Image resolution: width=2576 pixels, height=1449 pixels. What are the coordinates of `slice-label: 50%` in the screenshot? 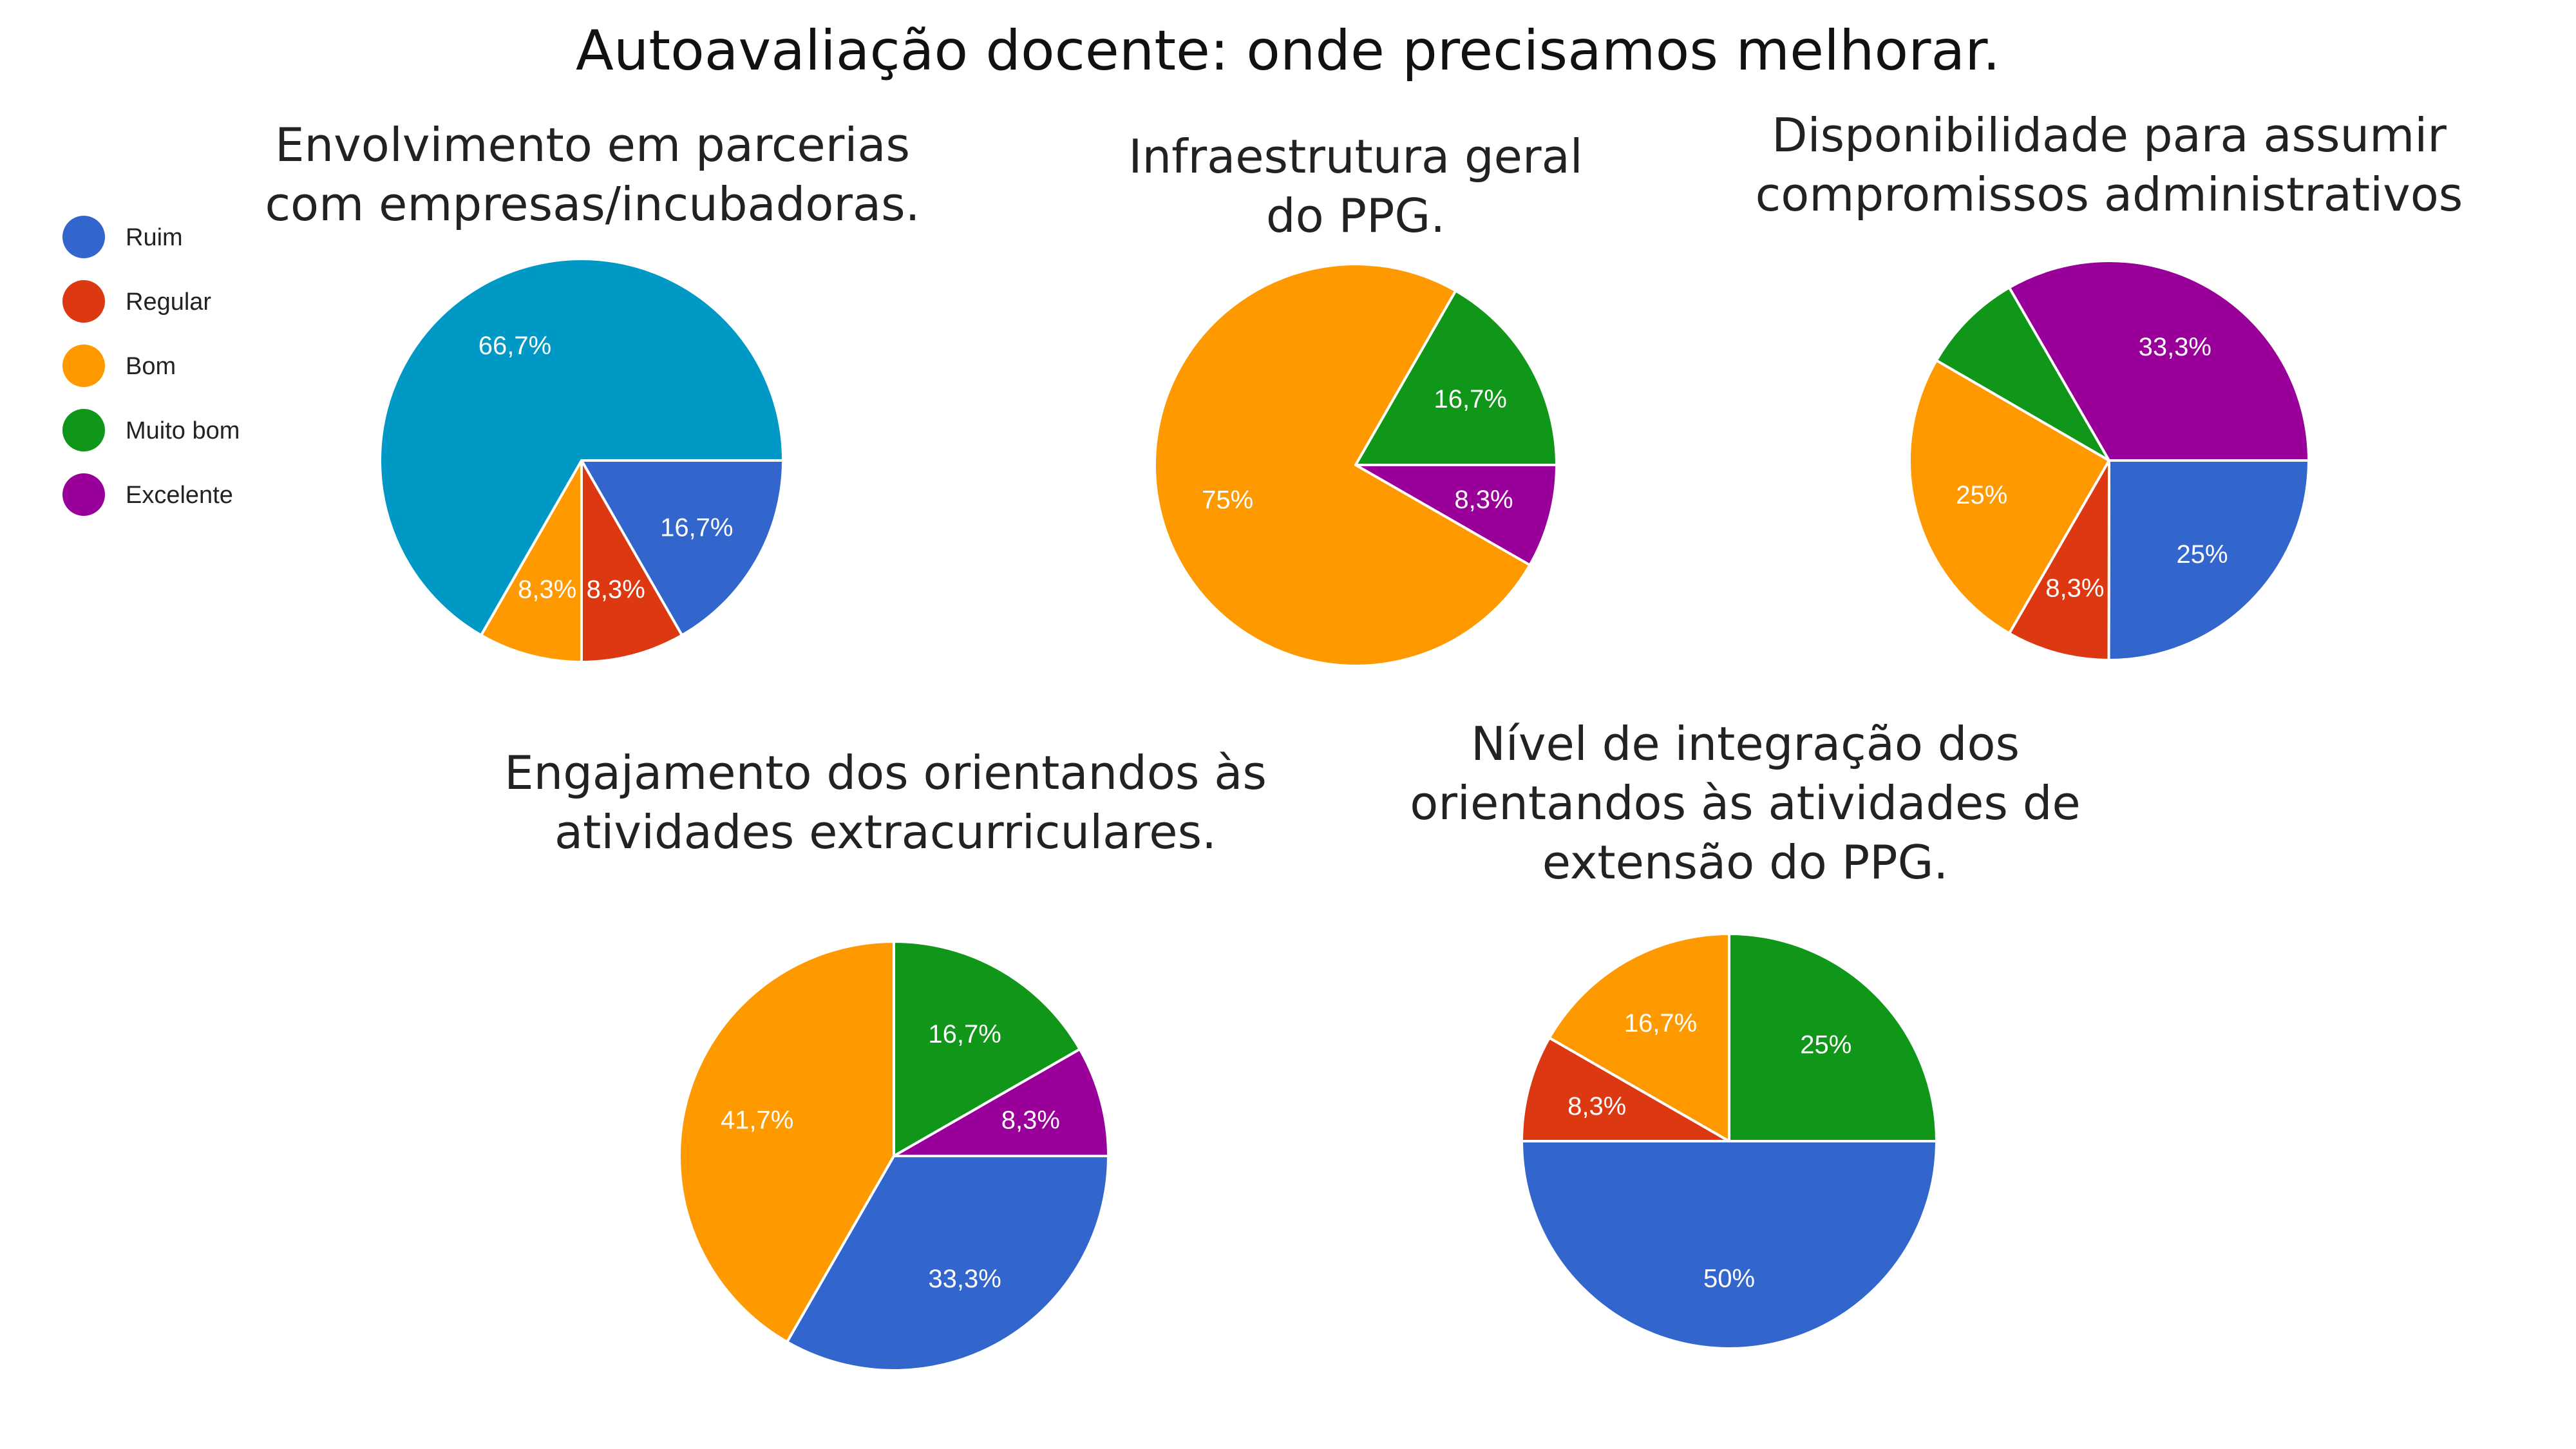 It's located at (1729, 1279).